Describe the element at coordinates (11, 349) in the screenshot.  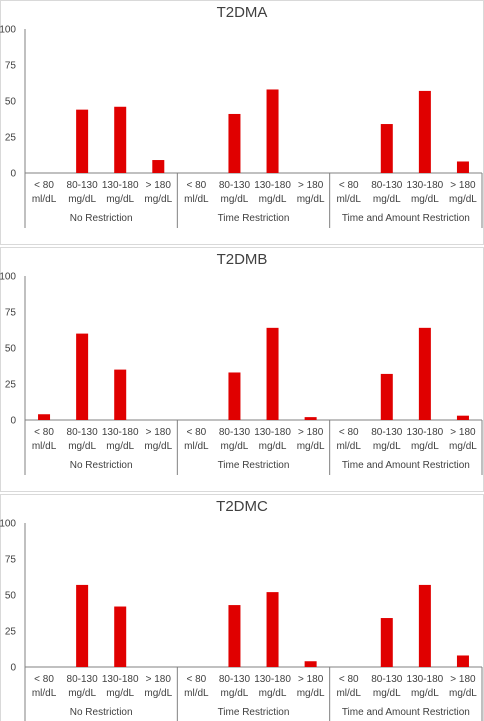
I see `y-tick-label: 50` at that location.